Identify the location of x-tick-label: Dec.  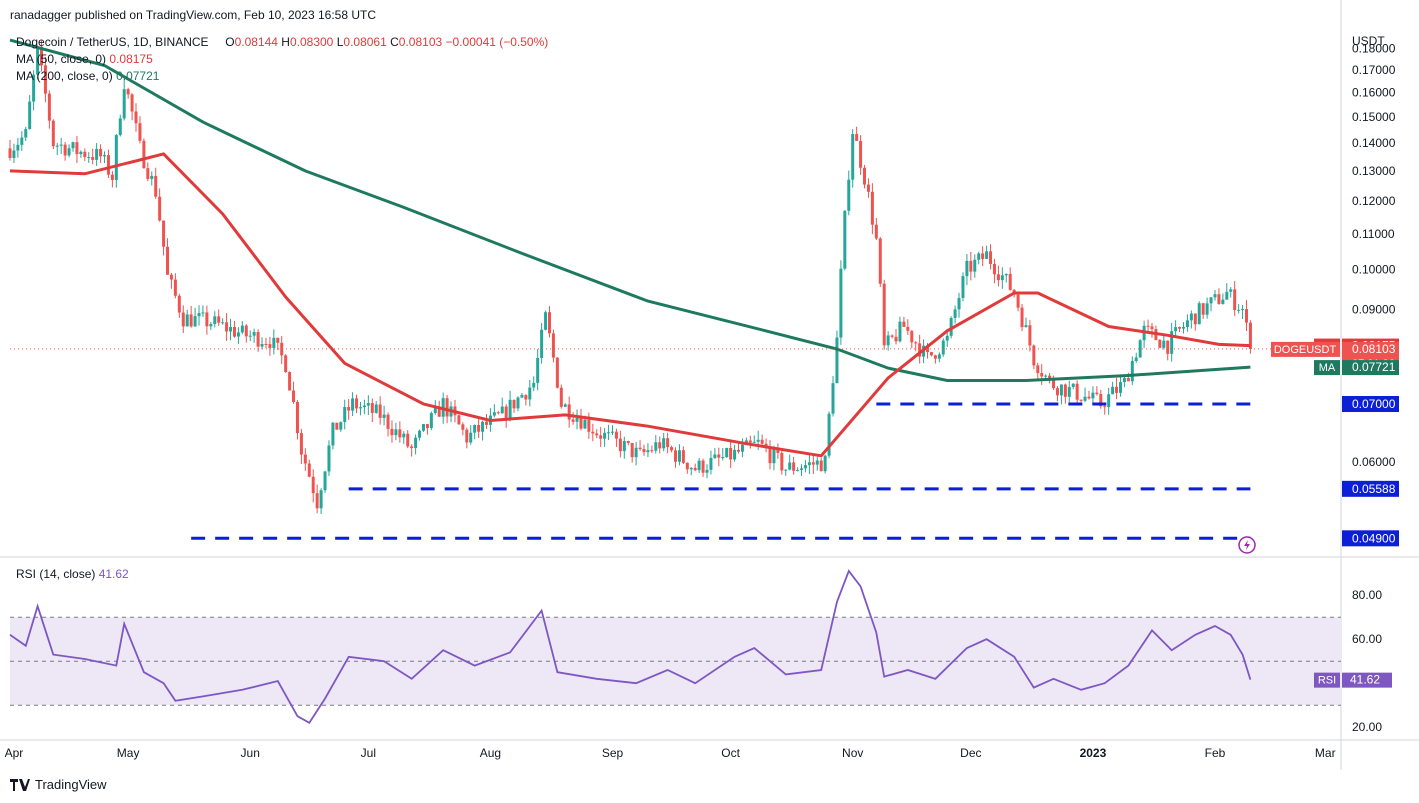
(970, 753).